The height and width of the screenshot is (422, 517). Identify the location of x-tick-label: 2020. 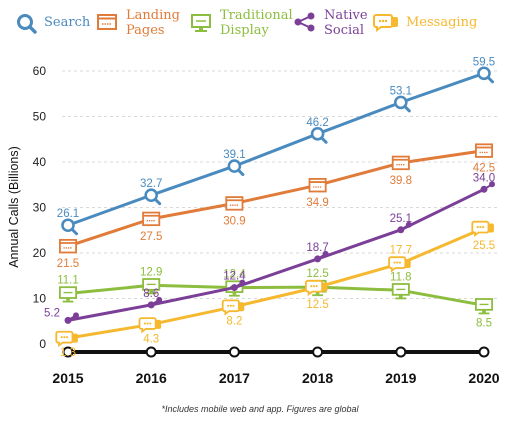
(483, 378).